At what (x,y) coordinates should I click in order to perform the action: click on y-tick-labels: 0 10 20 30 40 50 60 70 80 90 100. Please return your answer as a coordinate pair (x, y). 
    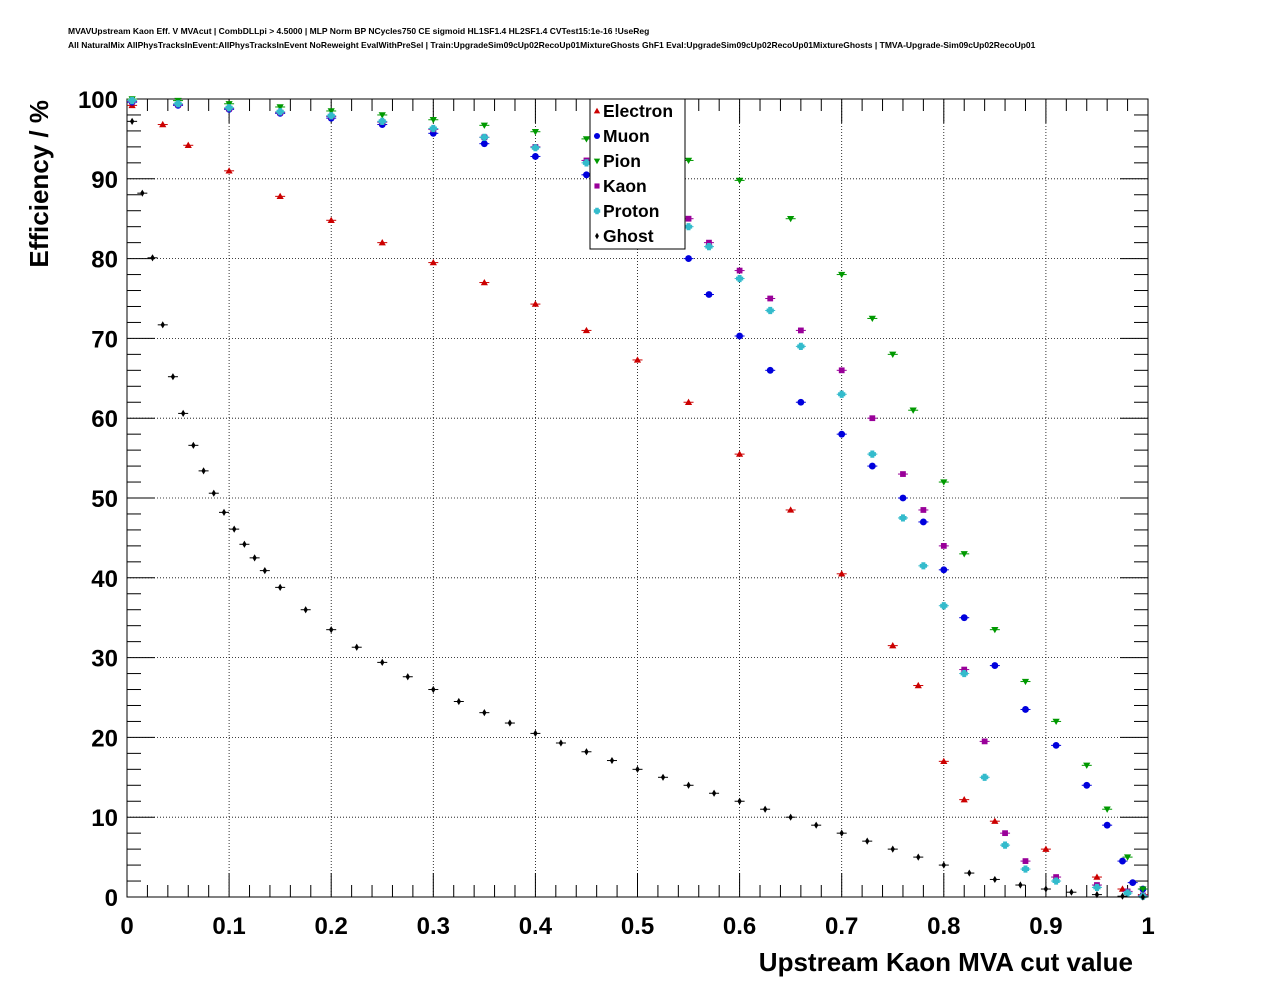
    Looking at the image, I should click on (98, 499).